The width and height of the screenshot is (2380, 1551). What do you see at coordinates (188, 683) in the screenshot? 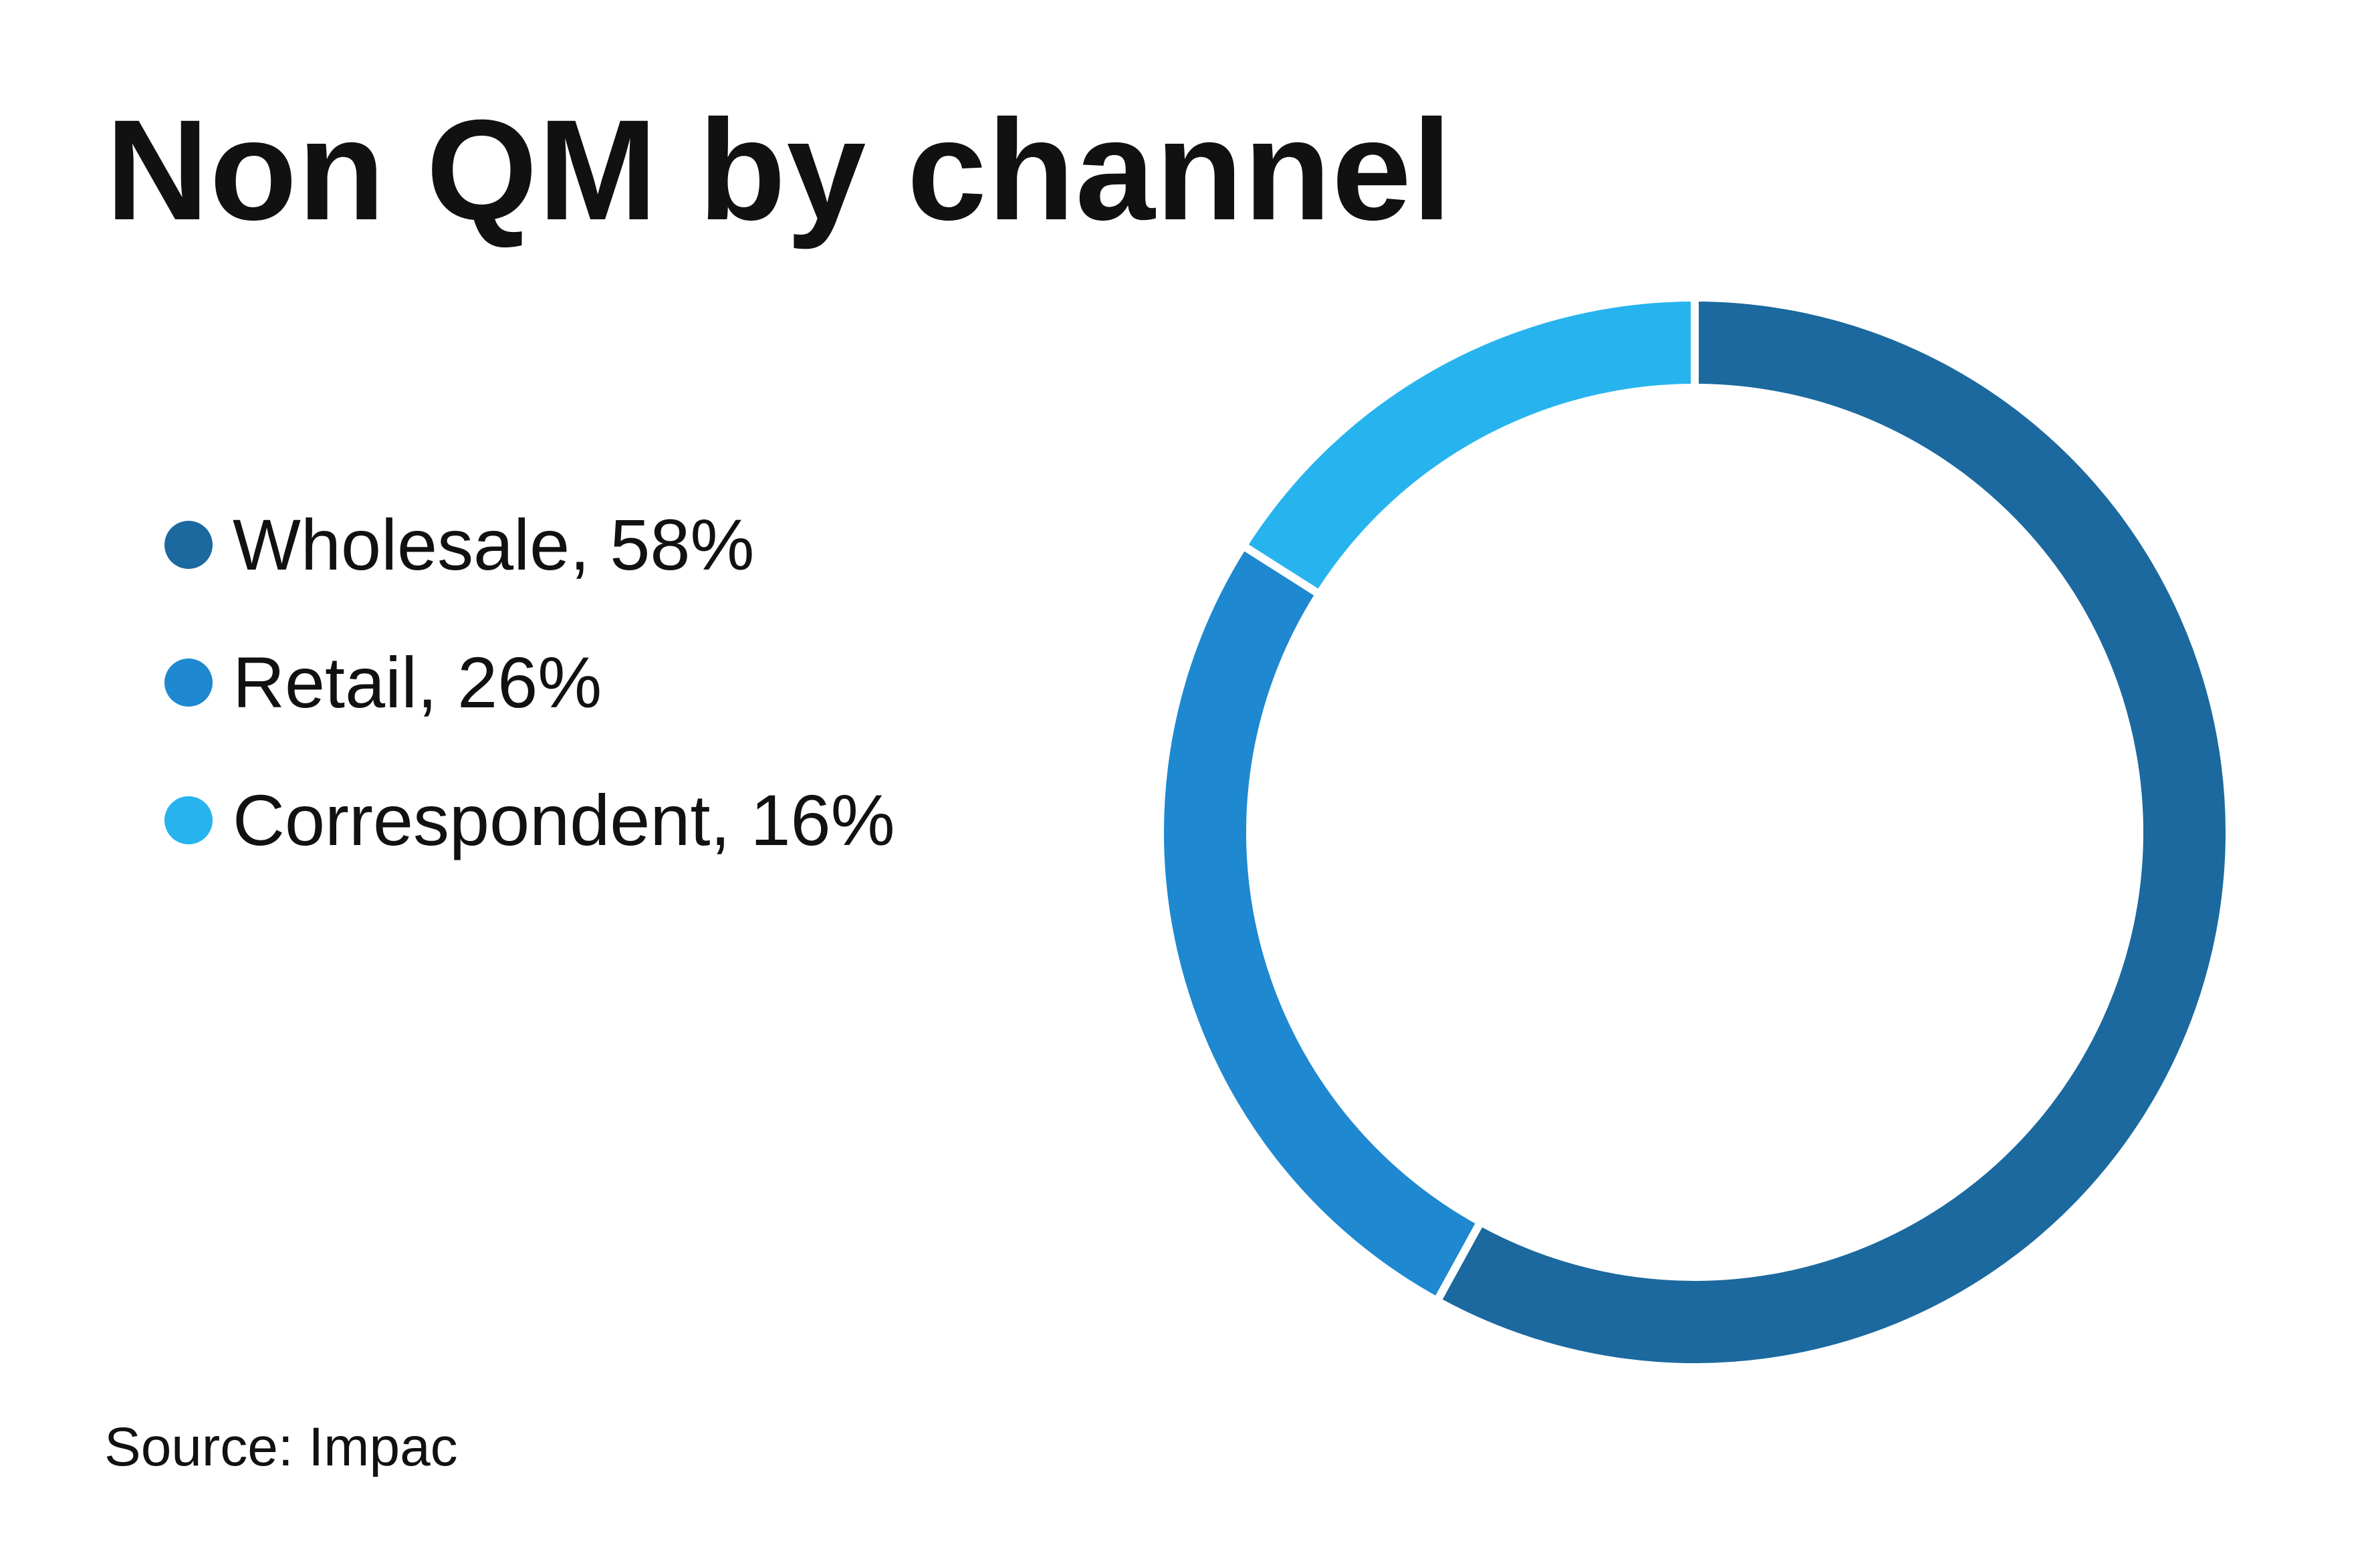
I see `legend-swatch-retail` at bounding box center [188, 683].